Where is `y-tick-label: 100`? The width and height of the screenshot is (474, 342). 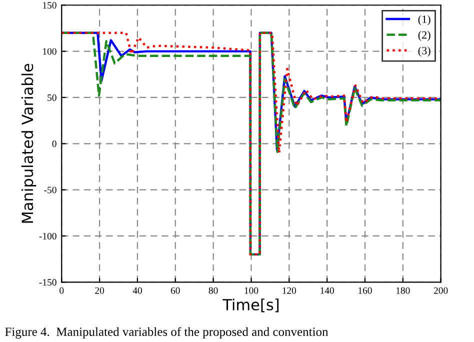 y-tick-label: 100 is located at coordinates (49, 51).